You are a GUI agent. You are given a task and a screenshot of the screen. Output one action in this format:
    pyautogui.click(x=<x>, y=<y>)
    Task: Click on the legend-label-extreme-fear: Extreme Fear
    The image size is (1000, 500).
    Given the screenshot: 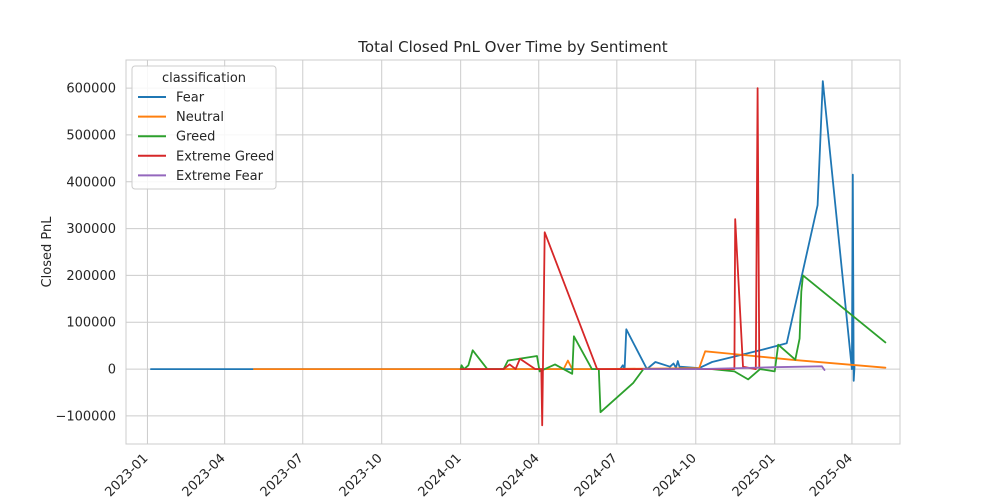 What is the action you would take?
    pyautogui.click(x=220, y=176)
    